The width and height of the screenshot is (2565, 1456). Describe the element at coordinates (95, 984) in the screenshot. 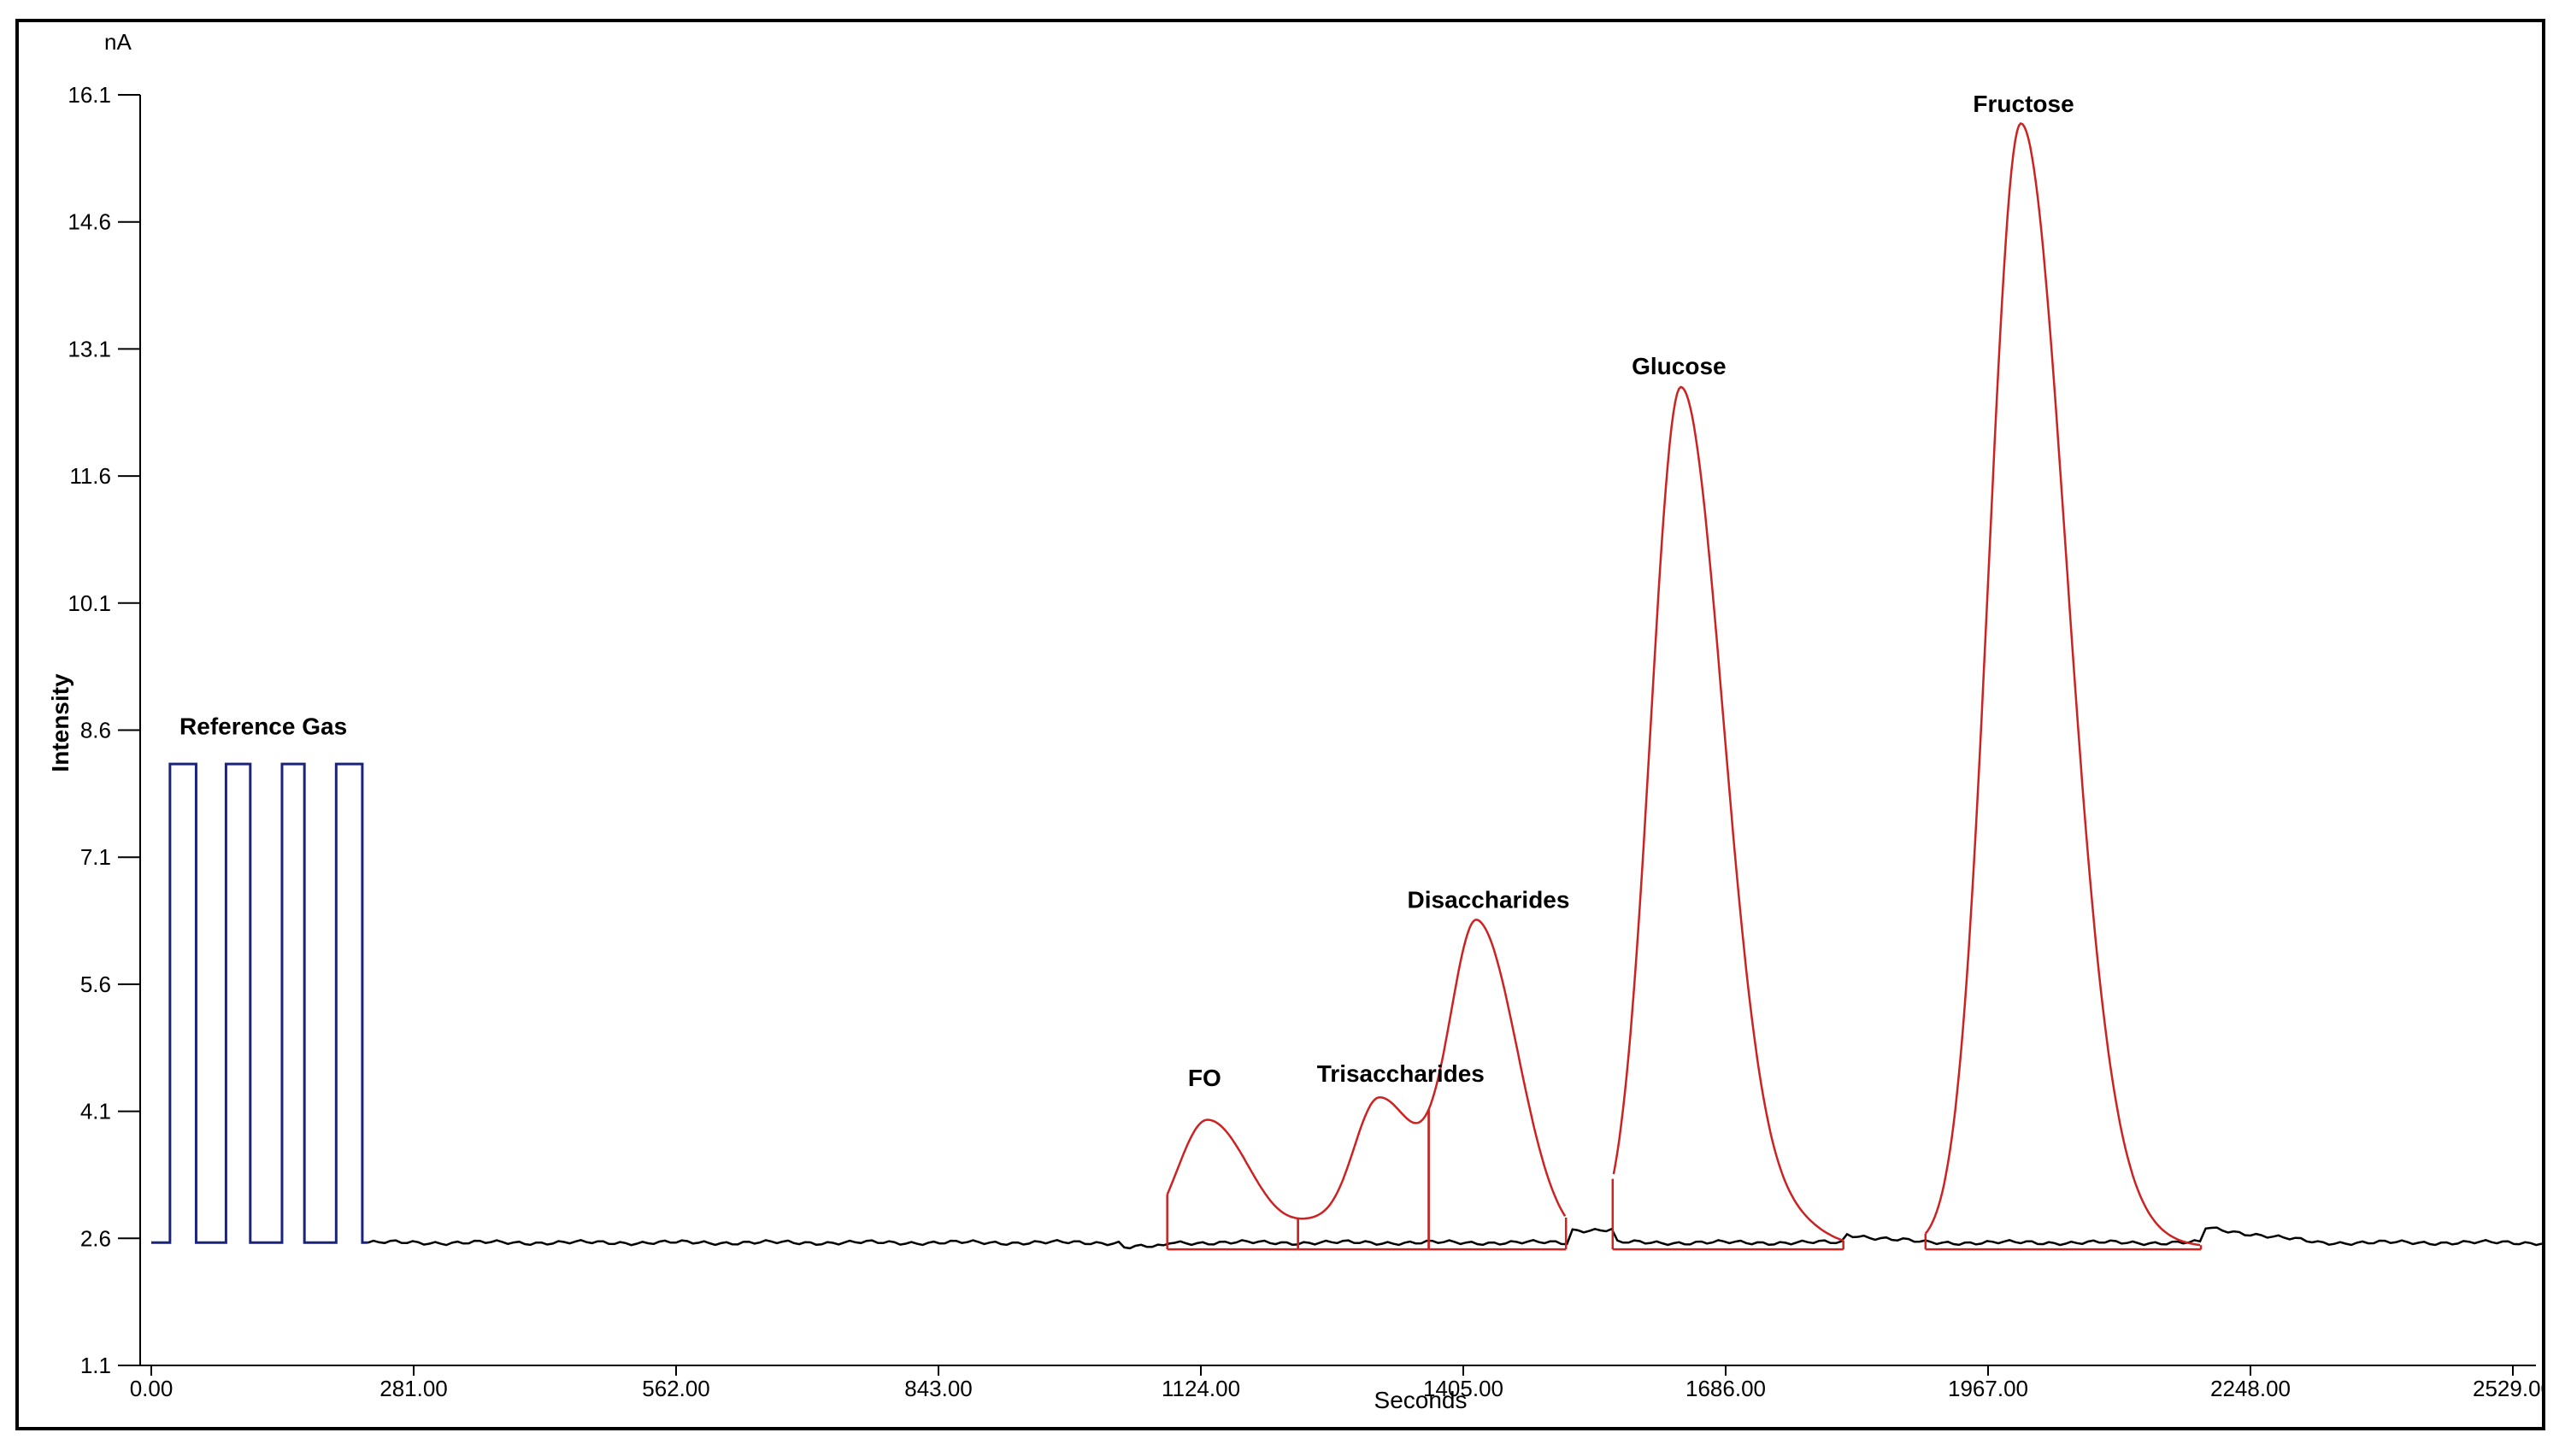

I see `y-tick-label: 5.6` at that location.